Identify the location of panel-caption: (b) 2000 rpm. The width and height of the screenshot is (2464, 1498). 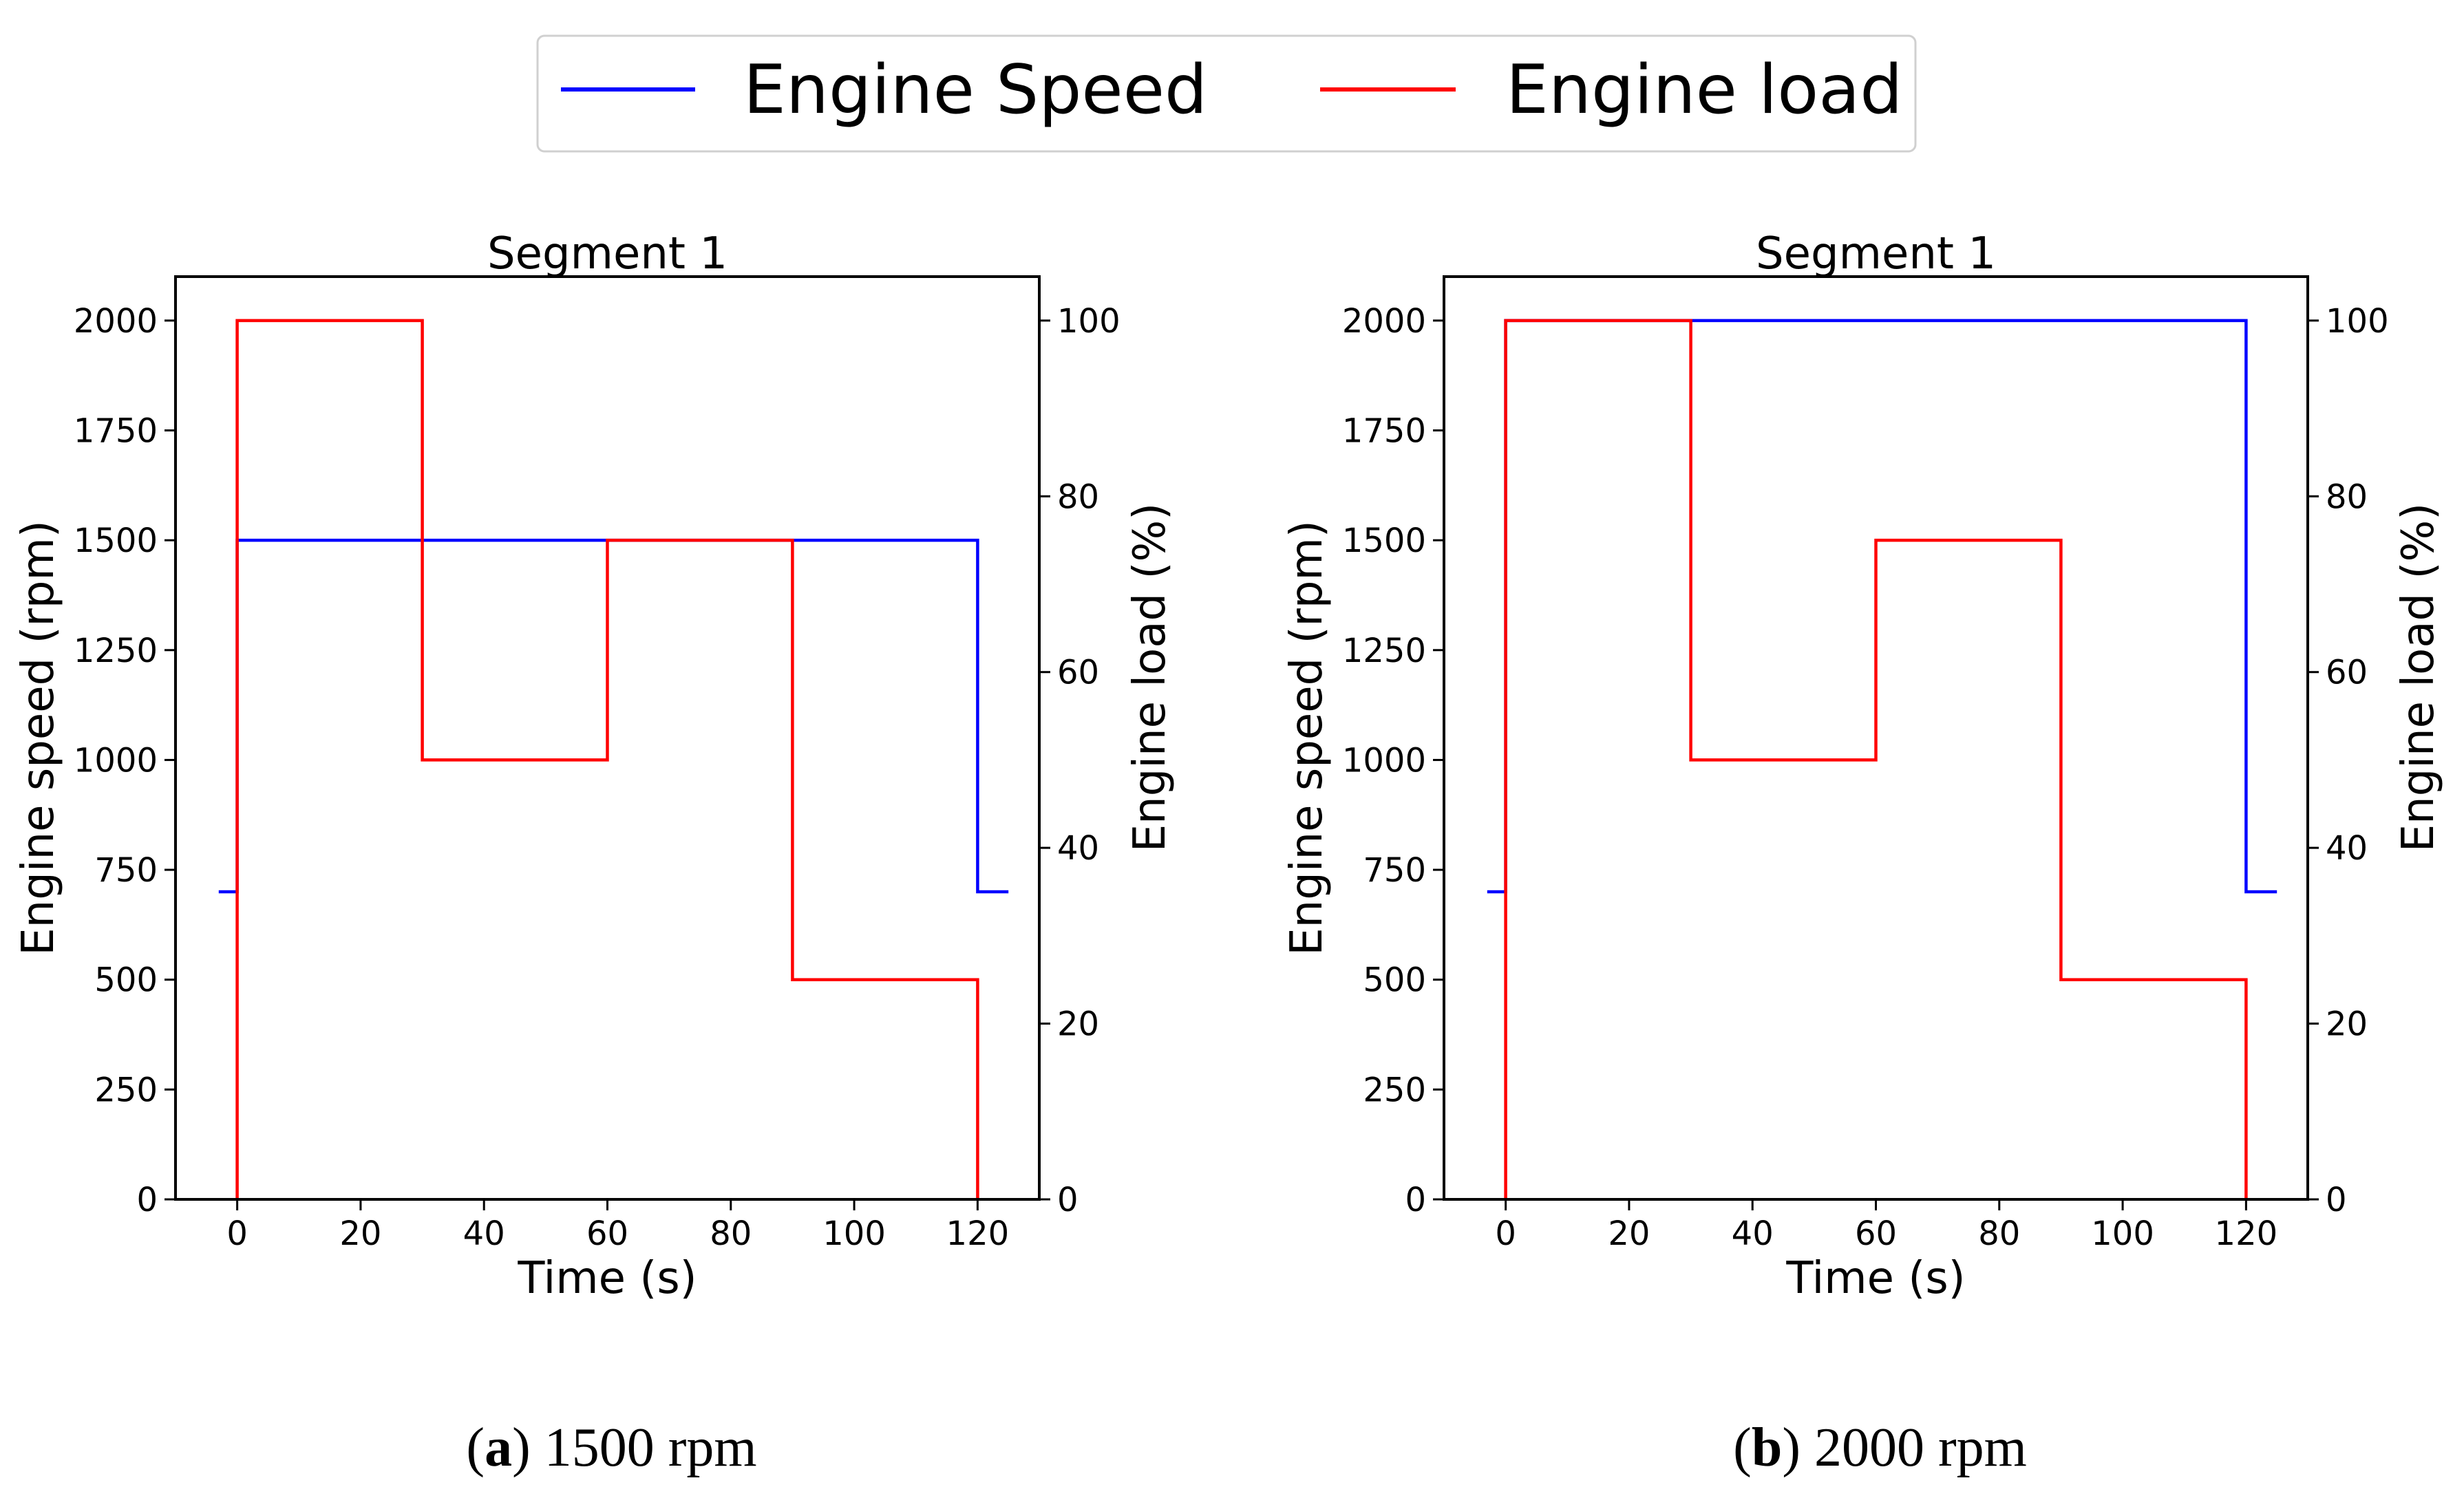
(1880, 1448).